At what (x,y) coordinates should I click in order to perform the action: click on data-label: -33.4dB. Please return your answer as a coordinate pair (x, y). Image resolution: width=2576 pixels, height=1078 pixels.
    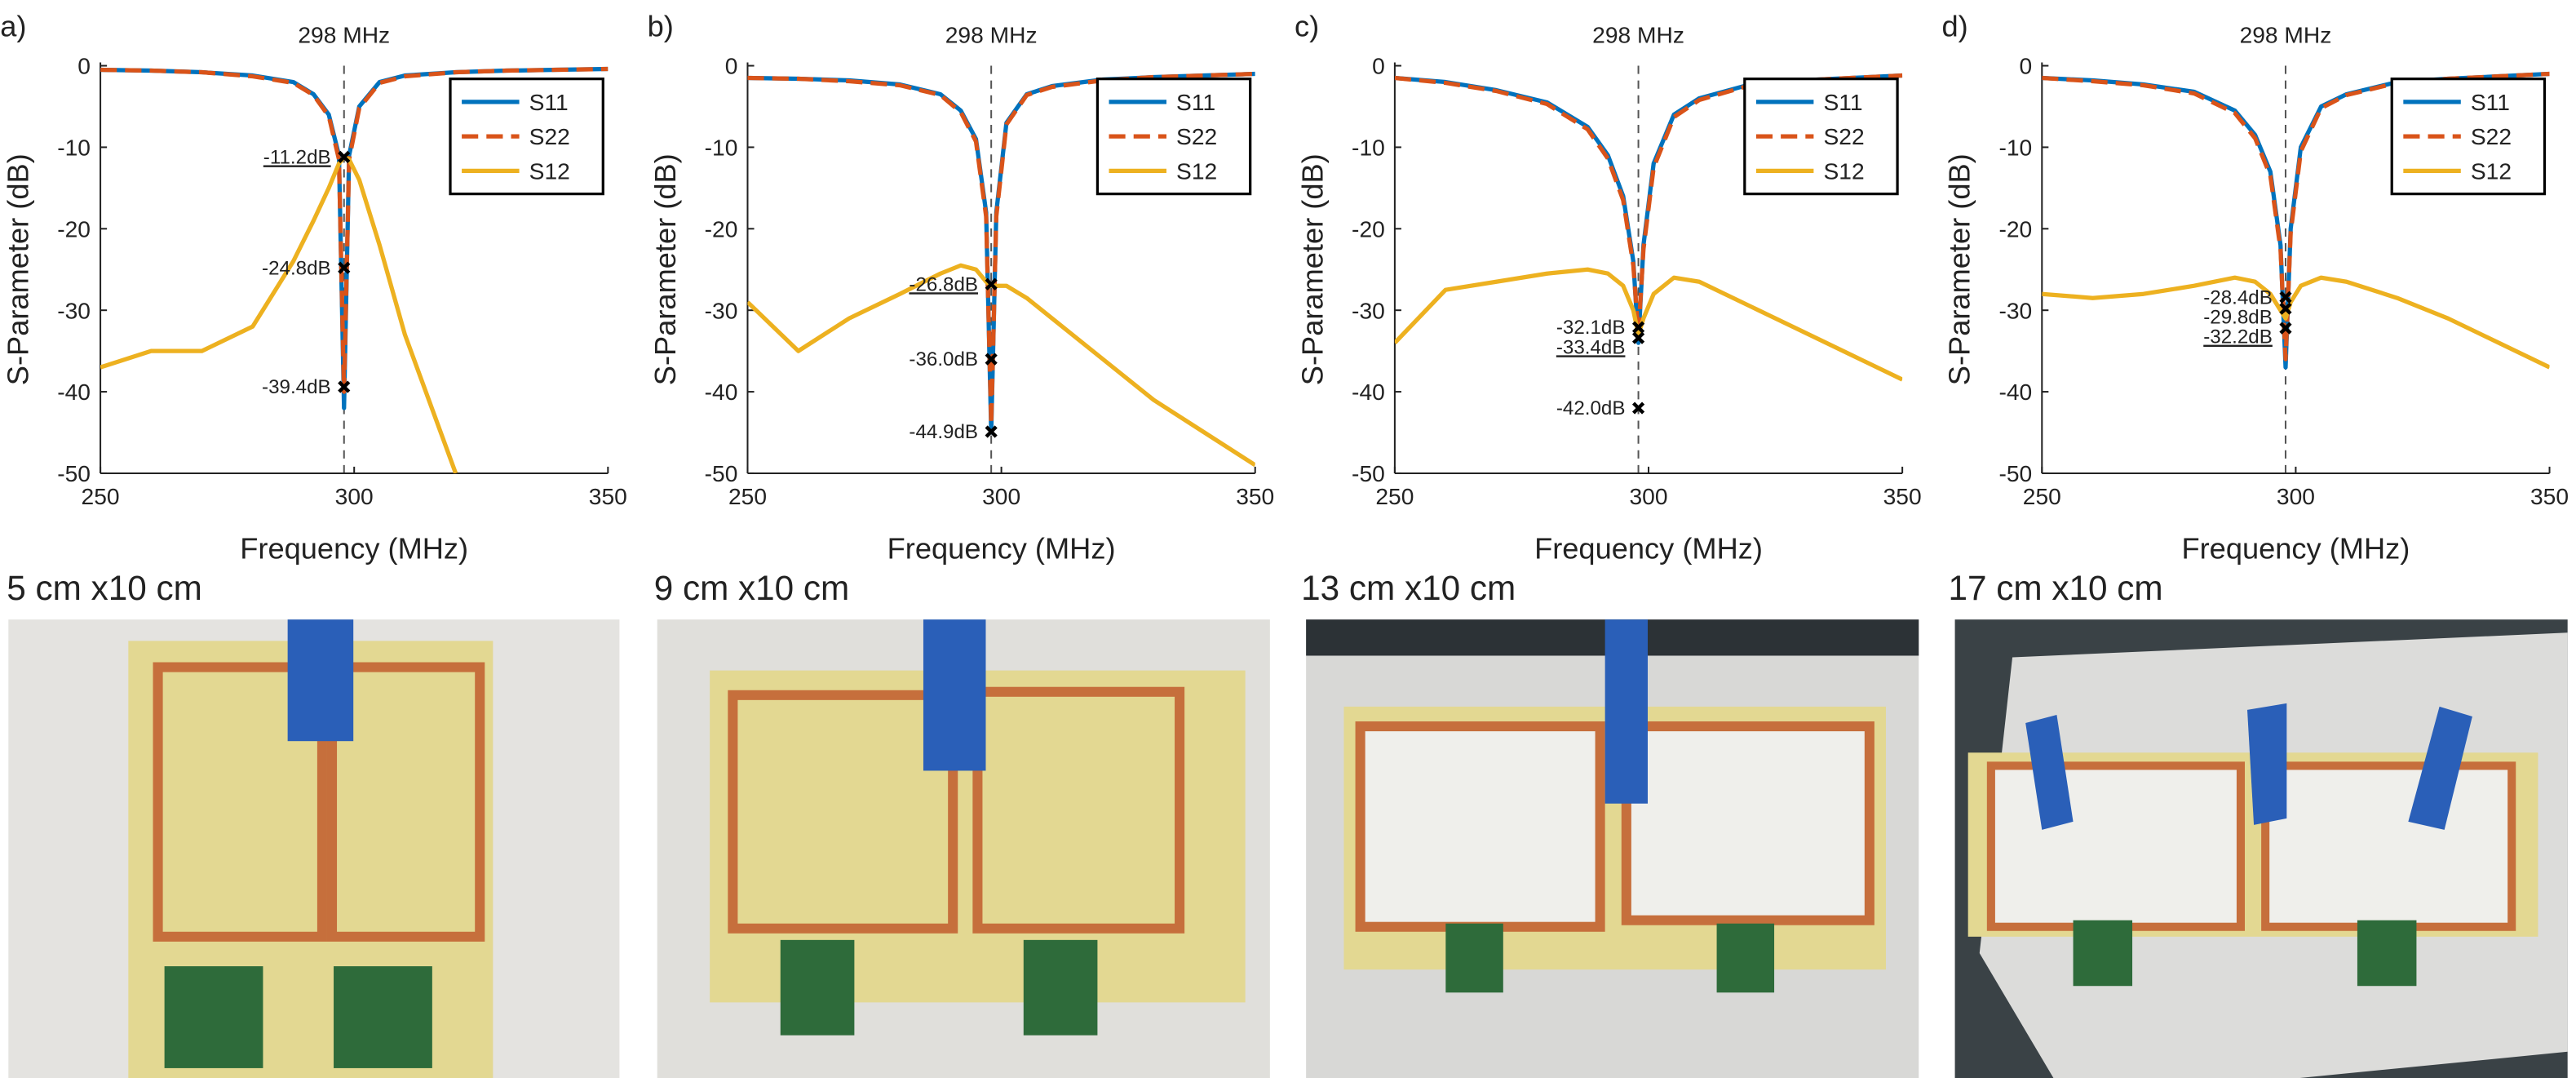
    Looking at the image, I should click on (1591, 347).